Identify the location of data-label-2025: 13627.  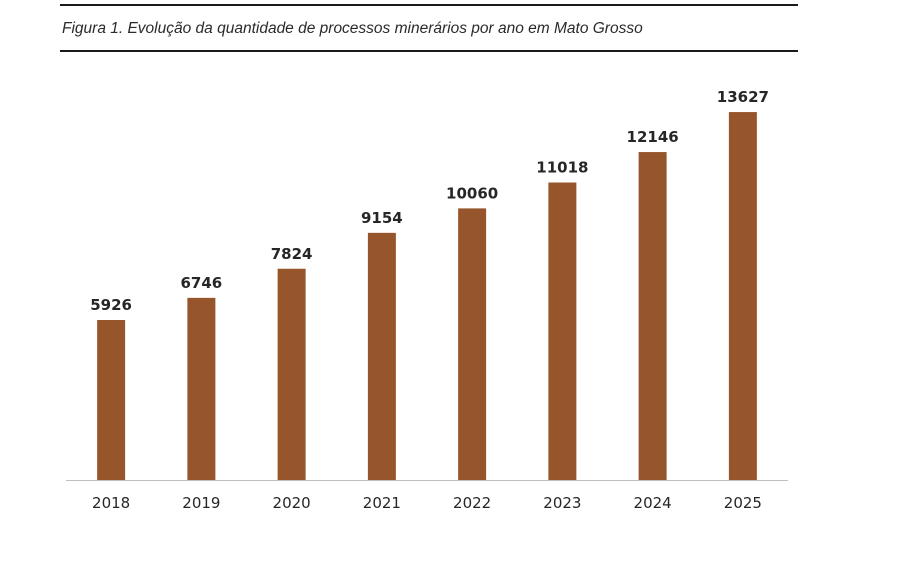
(743, 97).